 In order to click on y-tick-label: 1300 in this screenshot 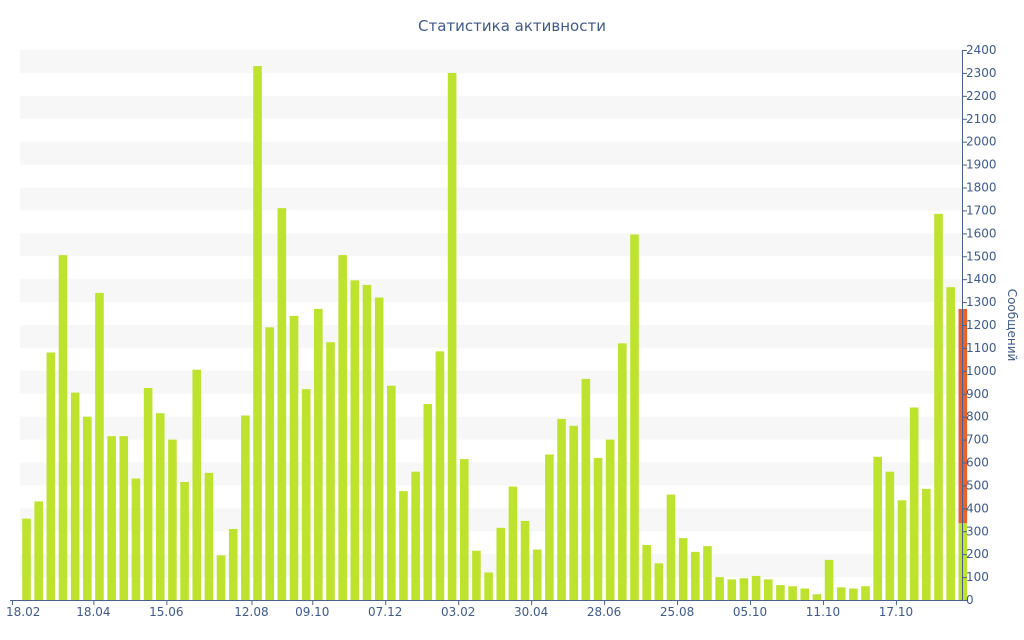, I will do `click(981, 302)`.